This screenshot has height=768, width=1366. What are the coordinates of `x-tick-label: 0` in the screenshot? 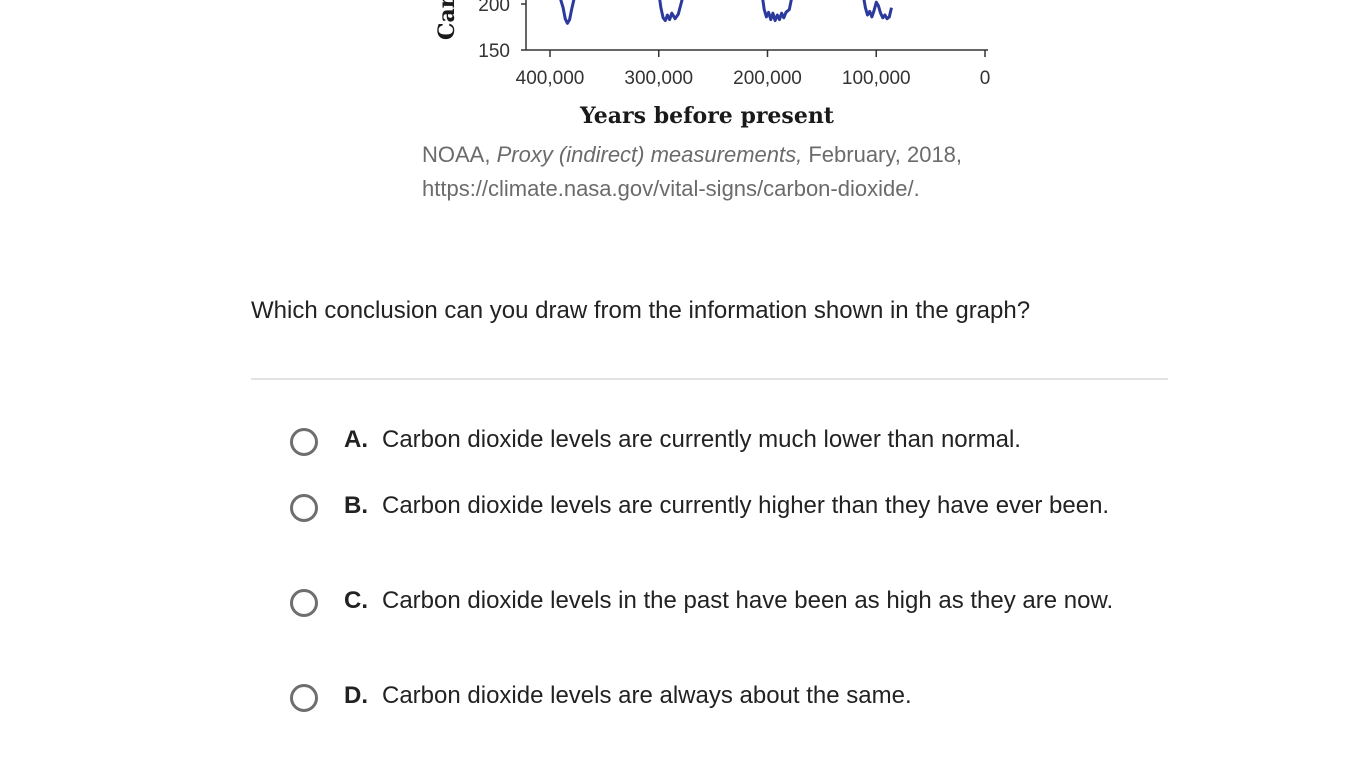 It's located at (985, 78).